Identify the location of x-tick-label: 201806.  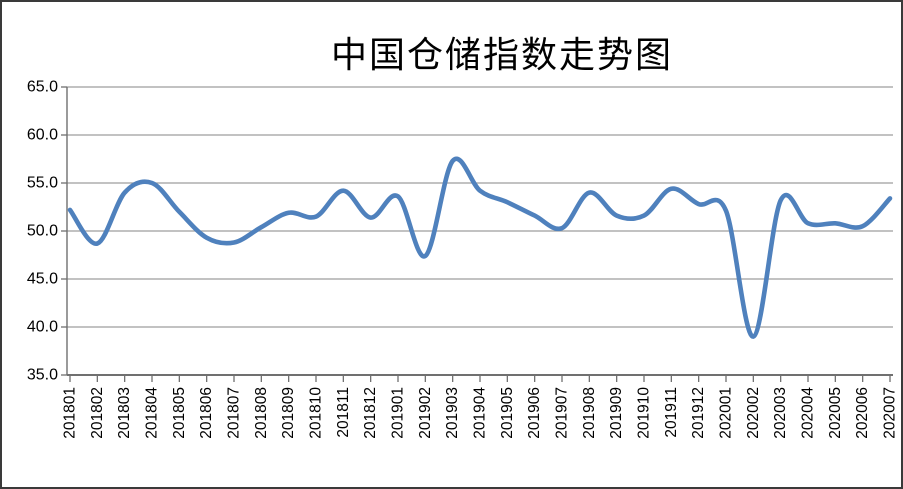
(206, 413).